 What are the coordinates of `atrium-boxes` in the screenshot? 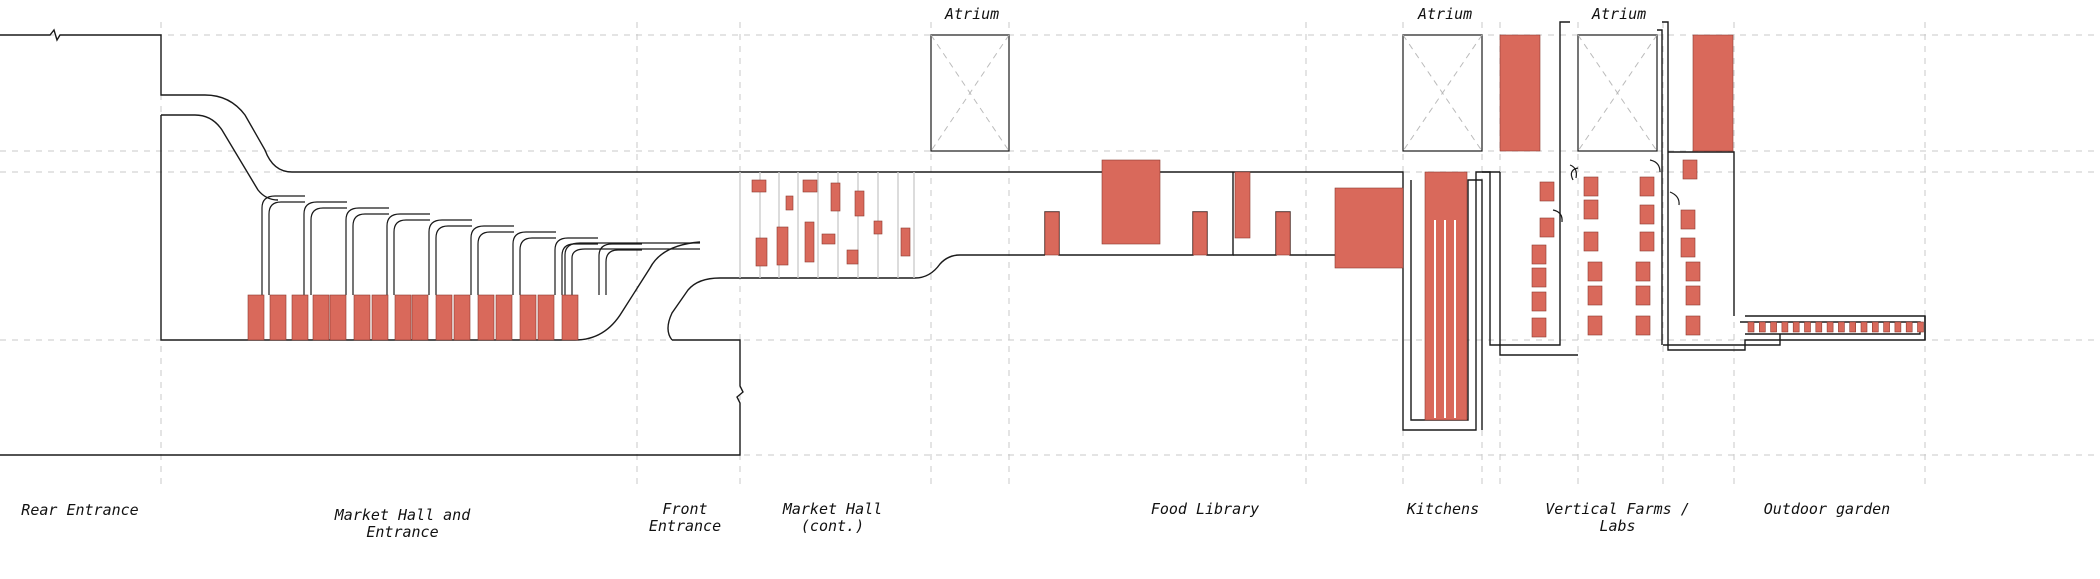 It's located at (1294, 93).